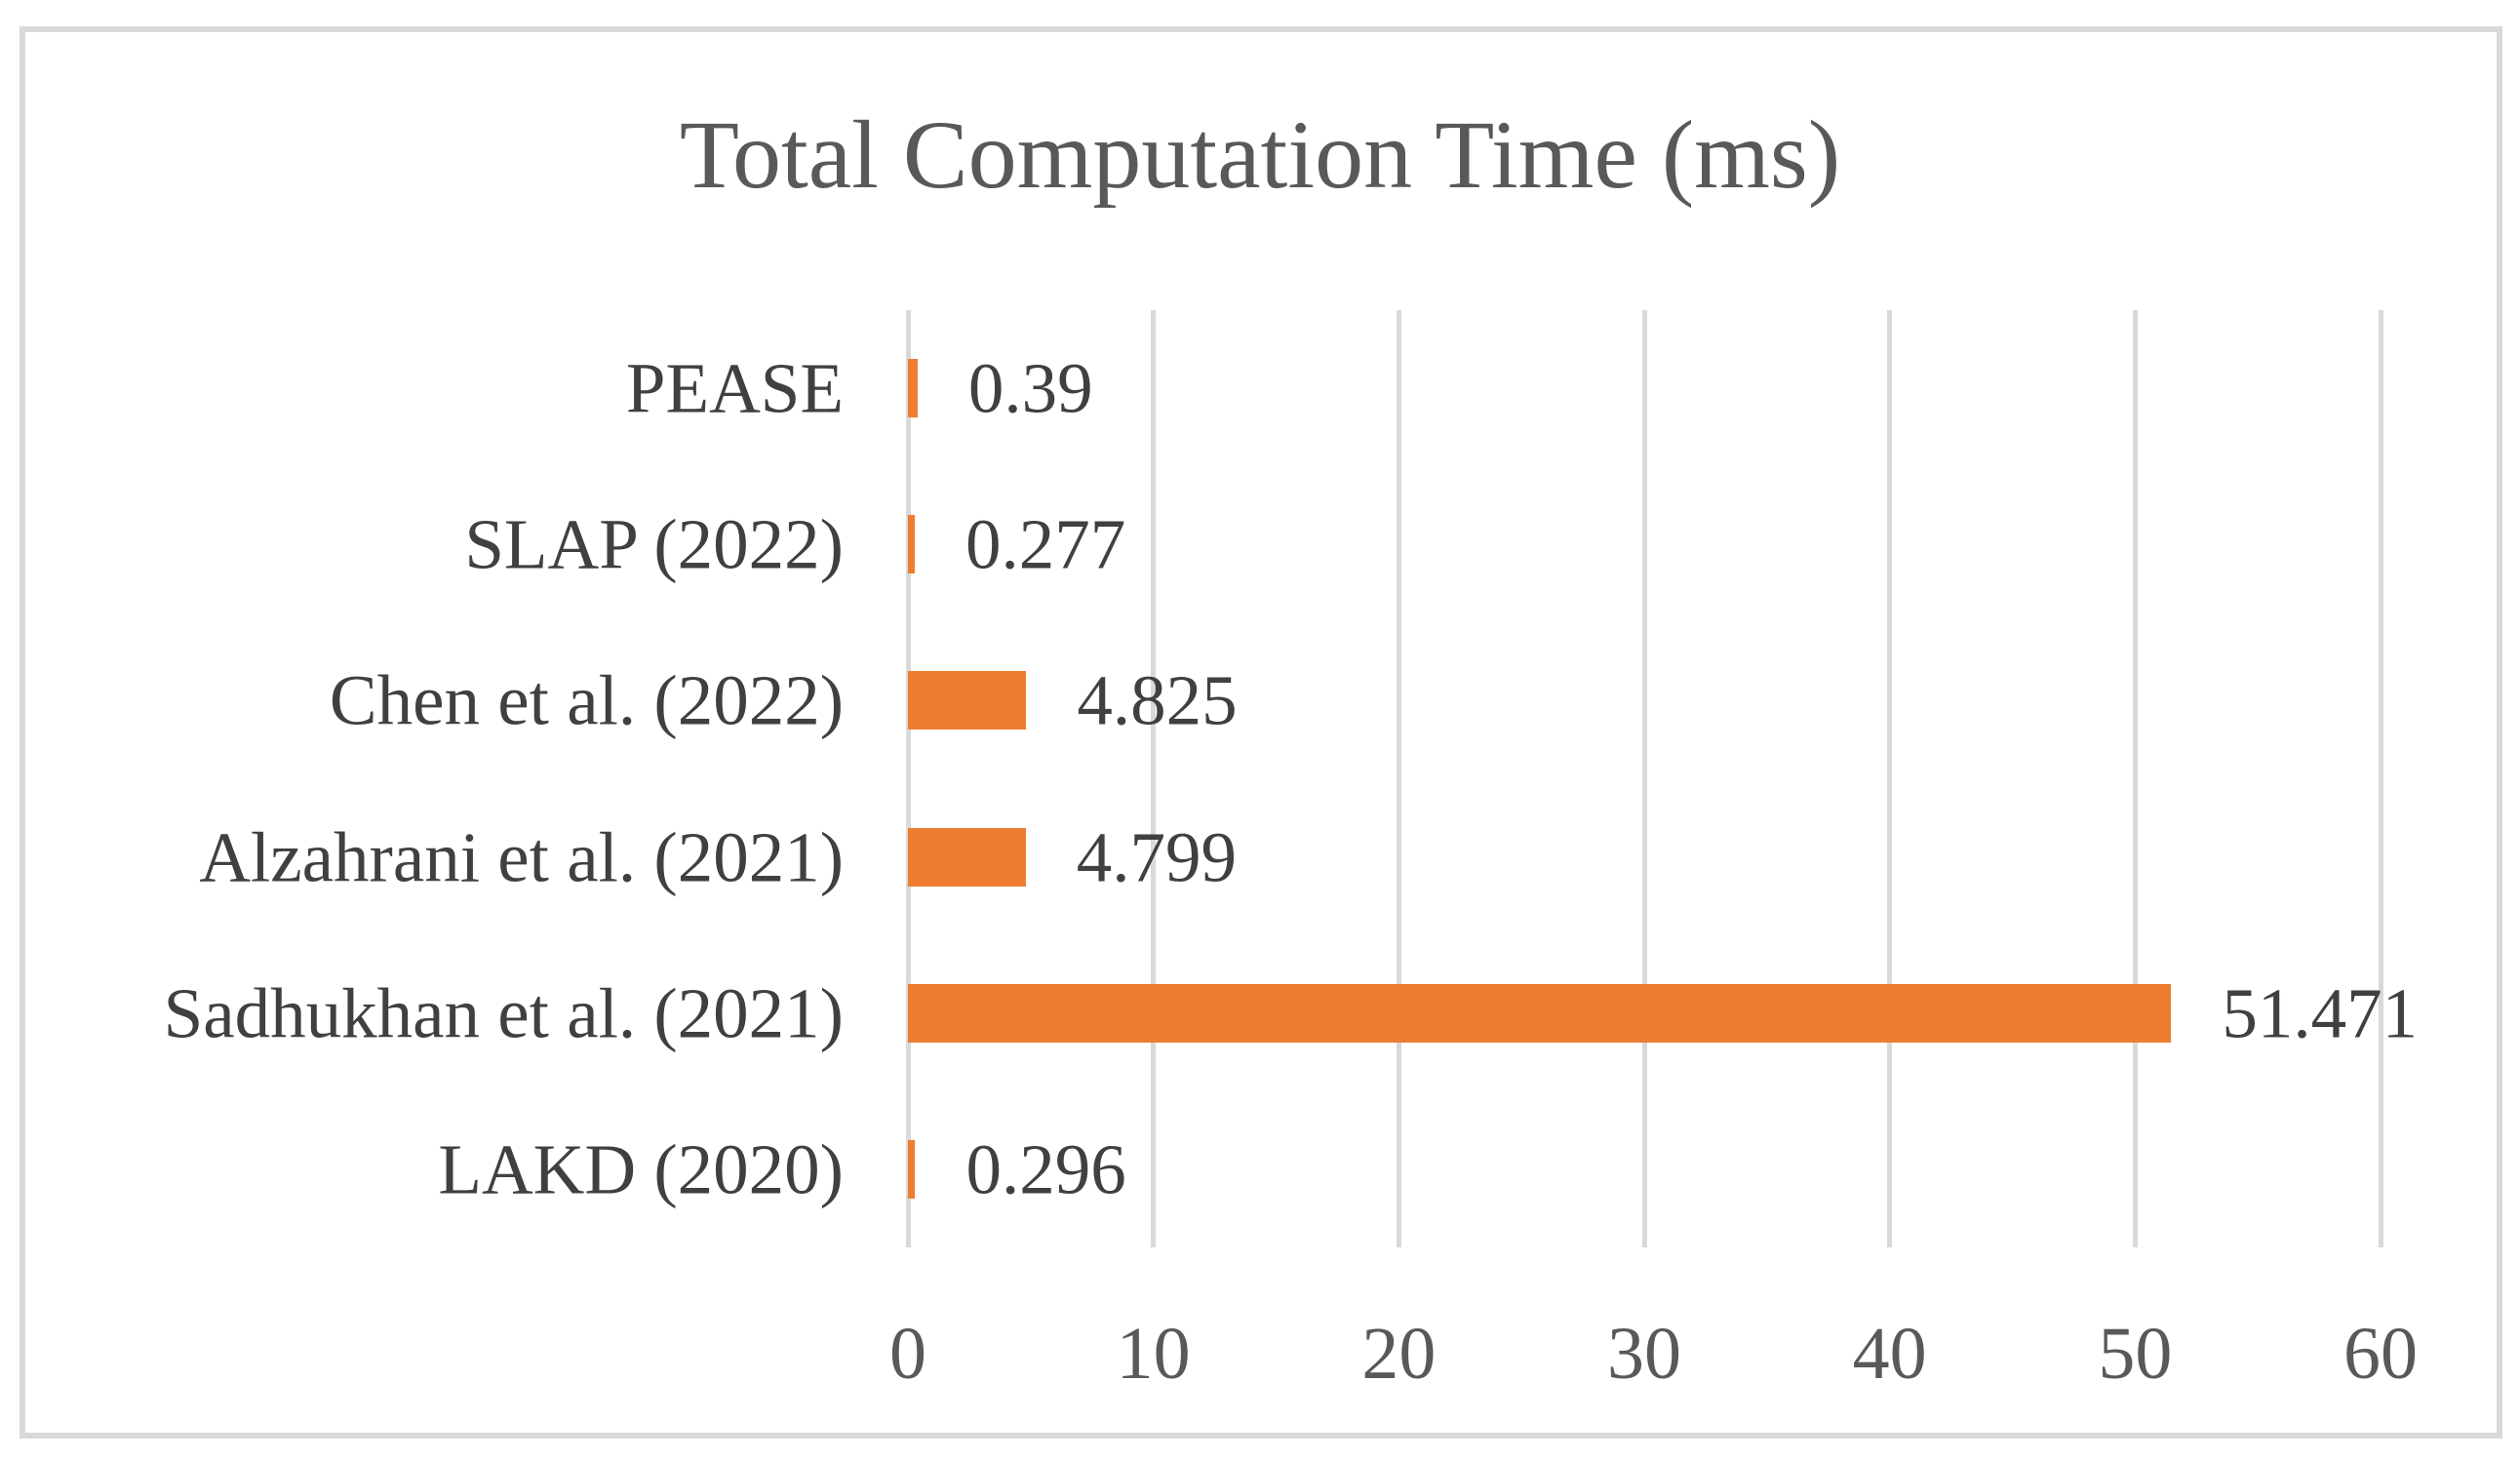 The image size is (2520, 1460). I want to click on category-label: SLAP (2022), so click(654, 544).